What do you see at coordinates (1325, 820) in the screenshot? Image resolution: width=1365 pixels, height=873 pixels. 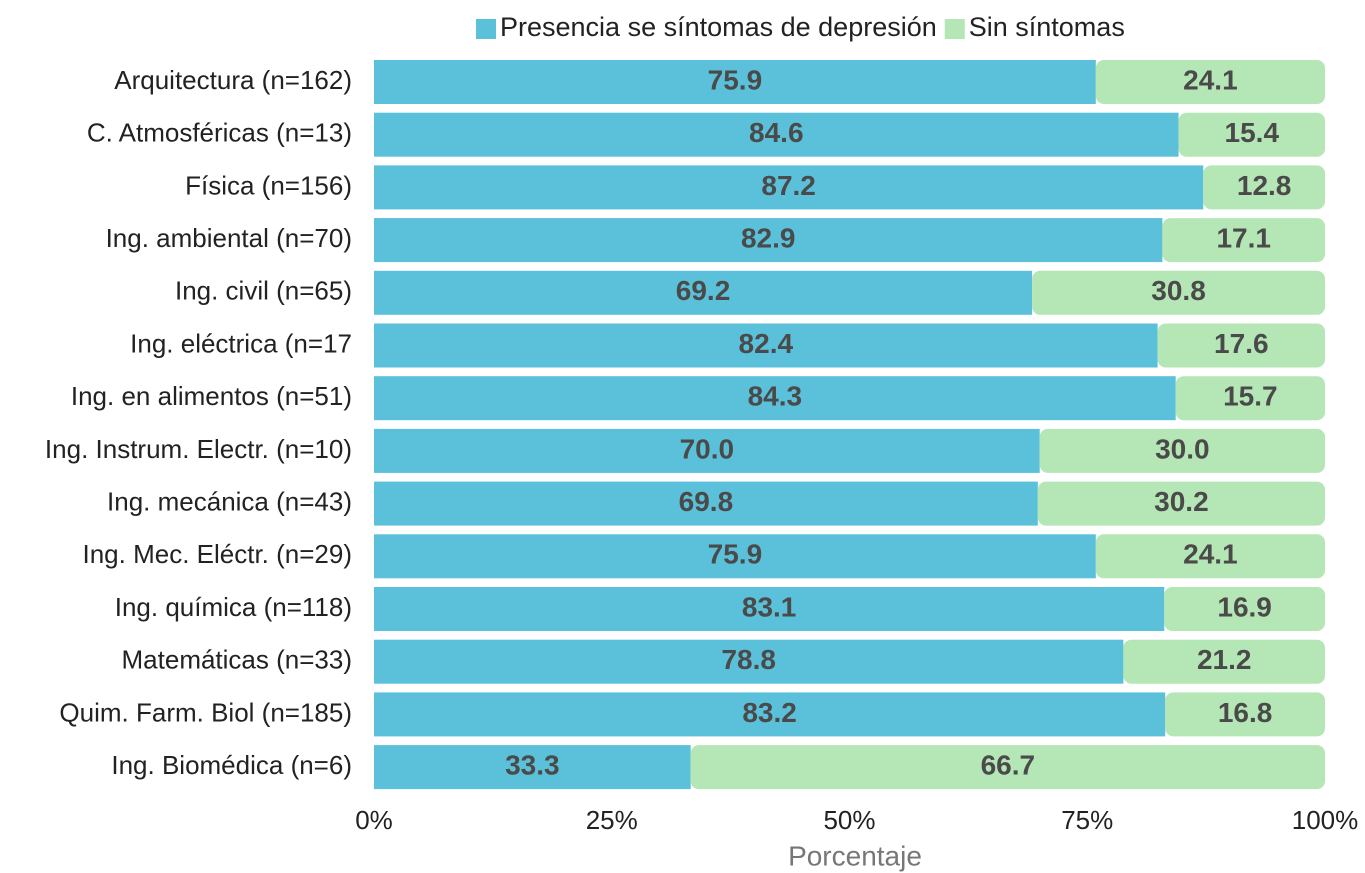 I see `x-tick-label: 100%` at bounding box center [1325, 820].